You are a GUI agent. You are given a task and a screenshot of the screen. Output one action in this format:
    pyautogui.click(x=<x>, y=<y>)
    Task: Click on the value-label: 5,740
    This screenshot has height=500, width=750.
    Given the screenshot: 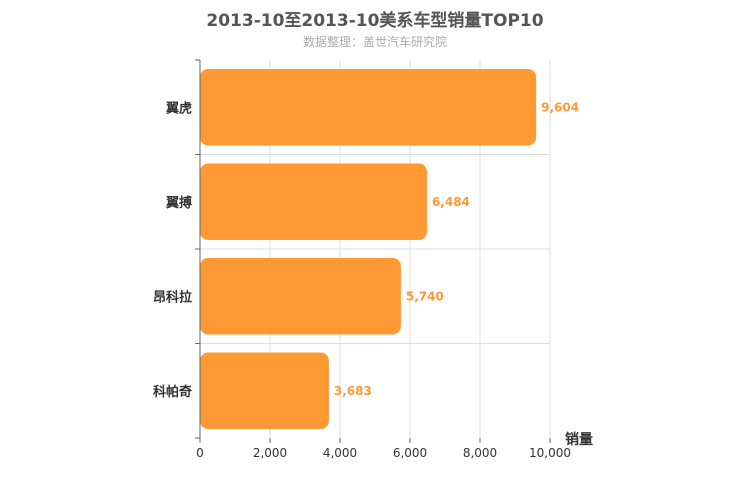 What is the action you would take?
    pyautogui.click(x=425, y=296)
    